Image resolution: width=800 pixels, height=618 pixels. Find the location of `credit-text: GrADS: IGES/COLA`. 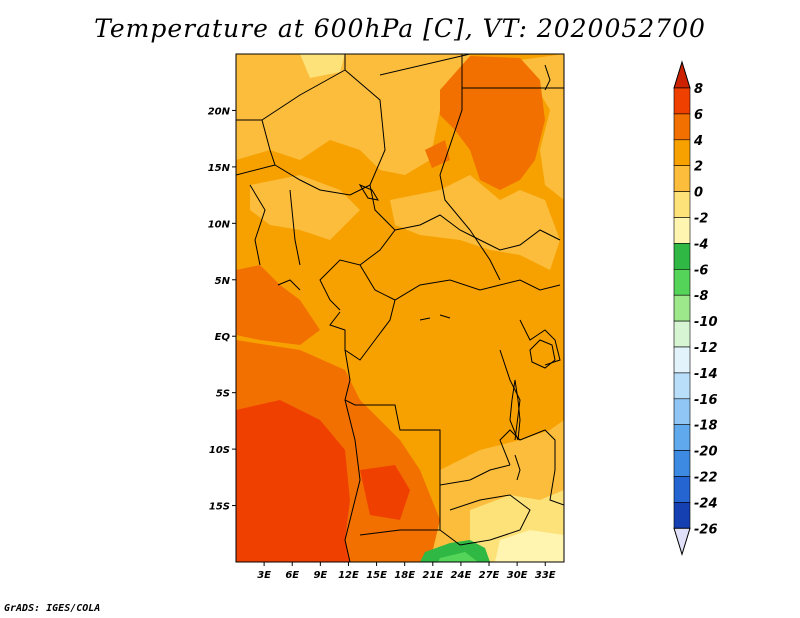

credit-text: GrADS: IGES/COLA is located at coordinates (52, 608).